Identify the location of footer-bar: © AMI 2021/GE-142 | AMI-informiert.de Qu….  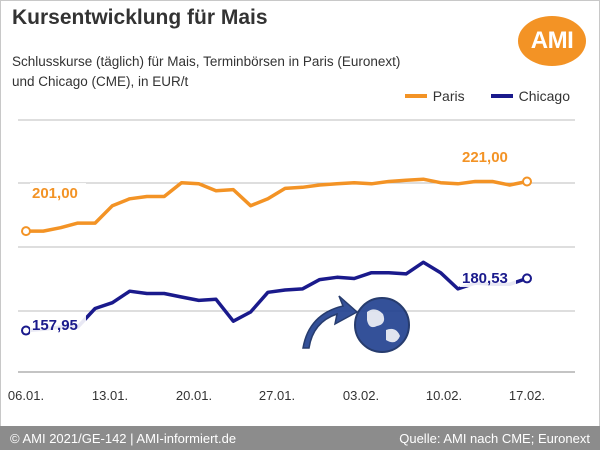
(300, 438).